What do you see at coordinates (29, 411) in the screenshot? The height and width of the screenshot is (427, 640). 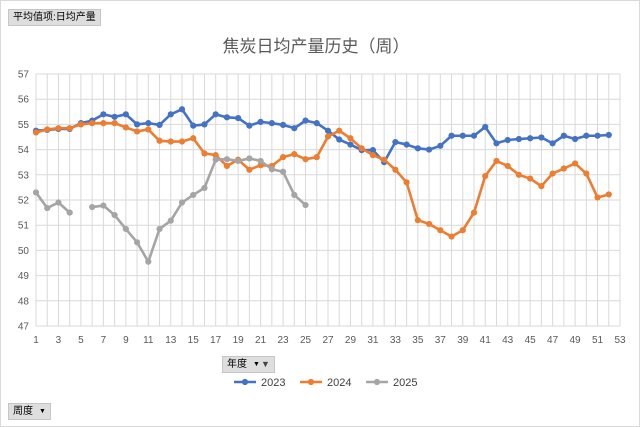 I see `axis-field-button: 周度 ▼` at bounding box center [29, 411].